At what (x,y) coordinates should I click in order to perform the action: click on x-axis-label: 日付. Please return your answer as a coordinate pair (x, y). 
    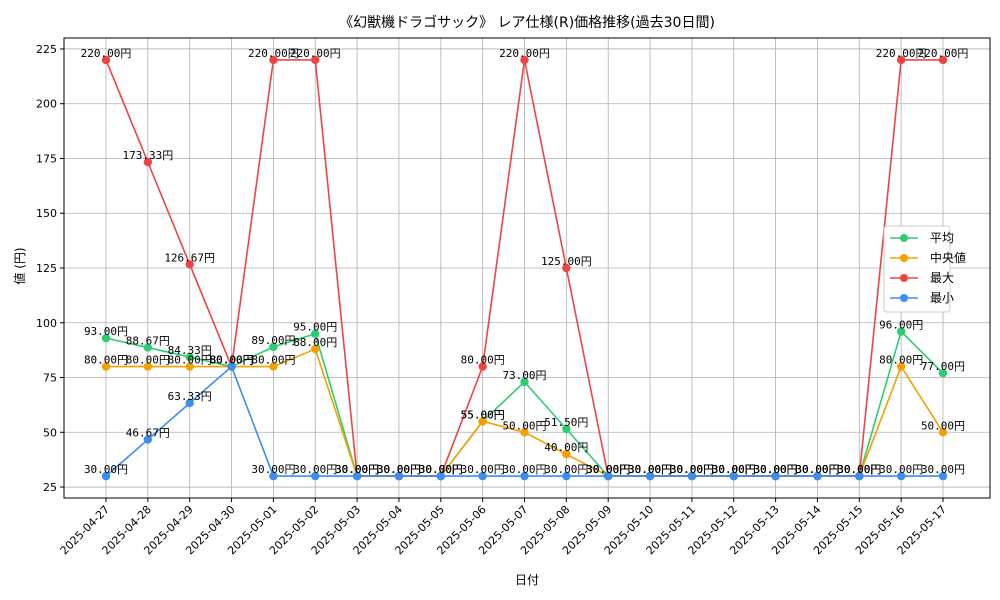
    Looking at the image, I should click on (527, 580).